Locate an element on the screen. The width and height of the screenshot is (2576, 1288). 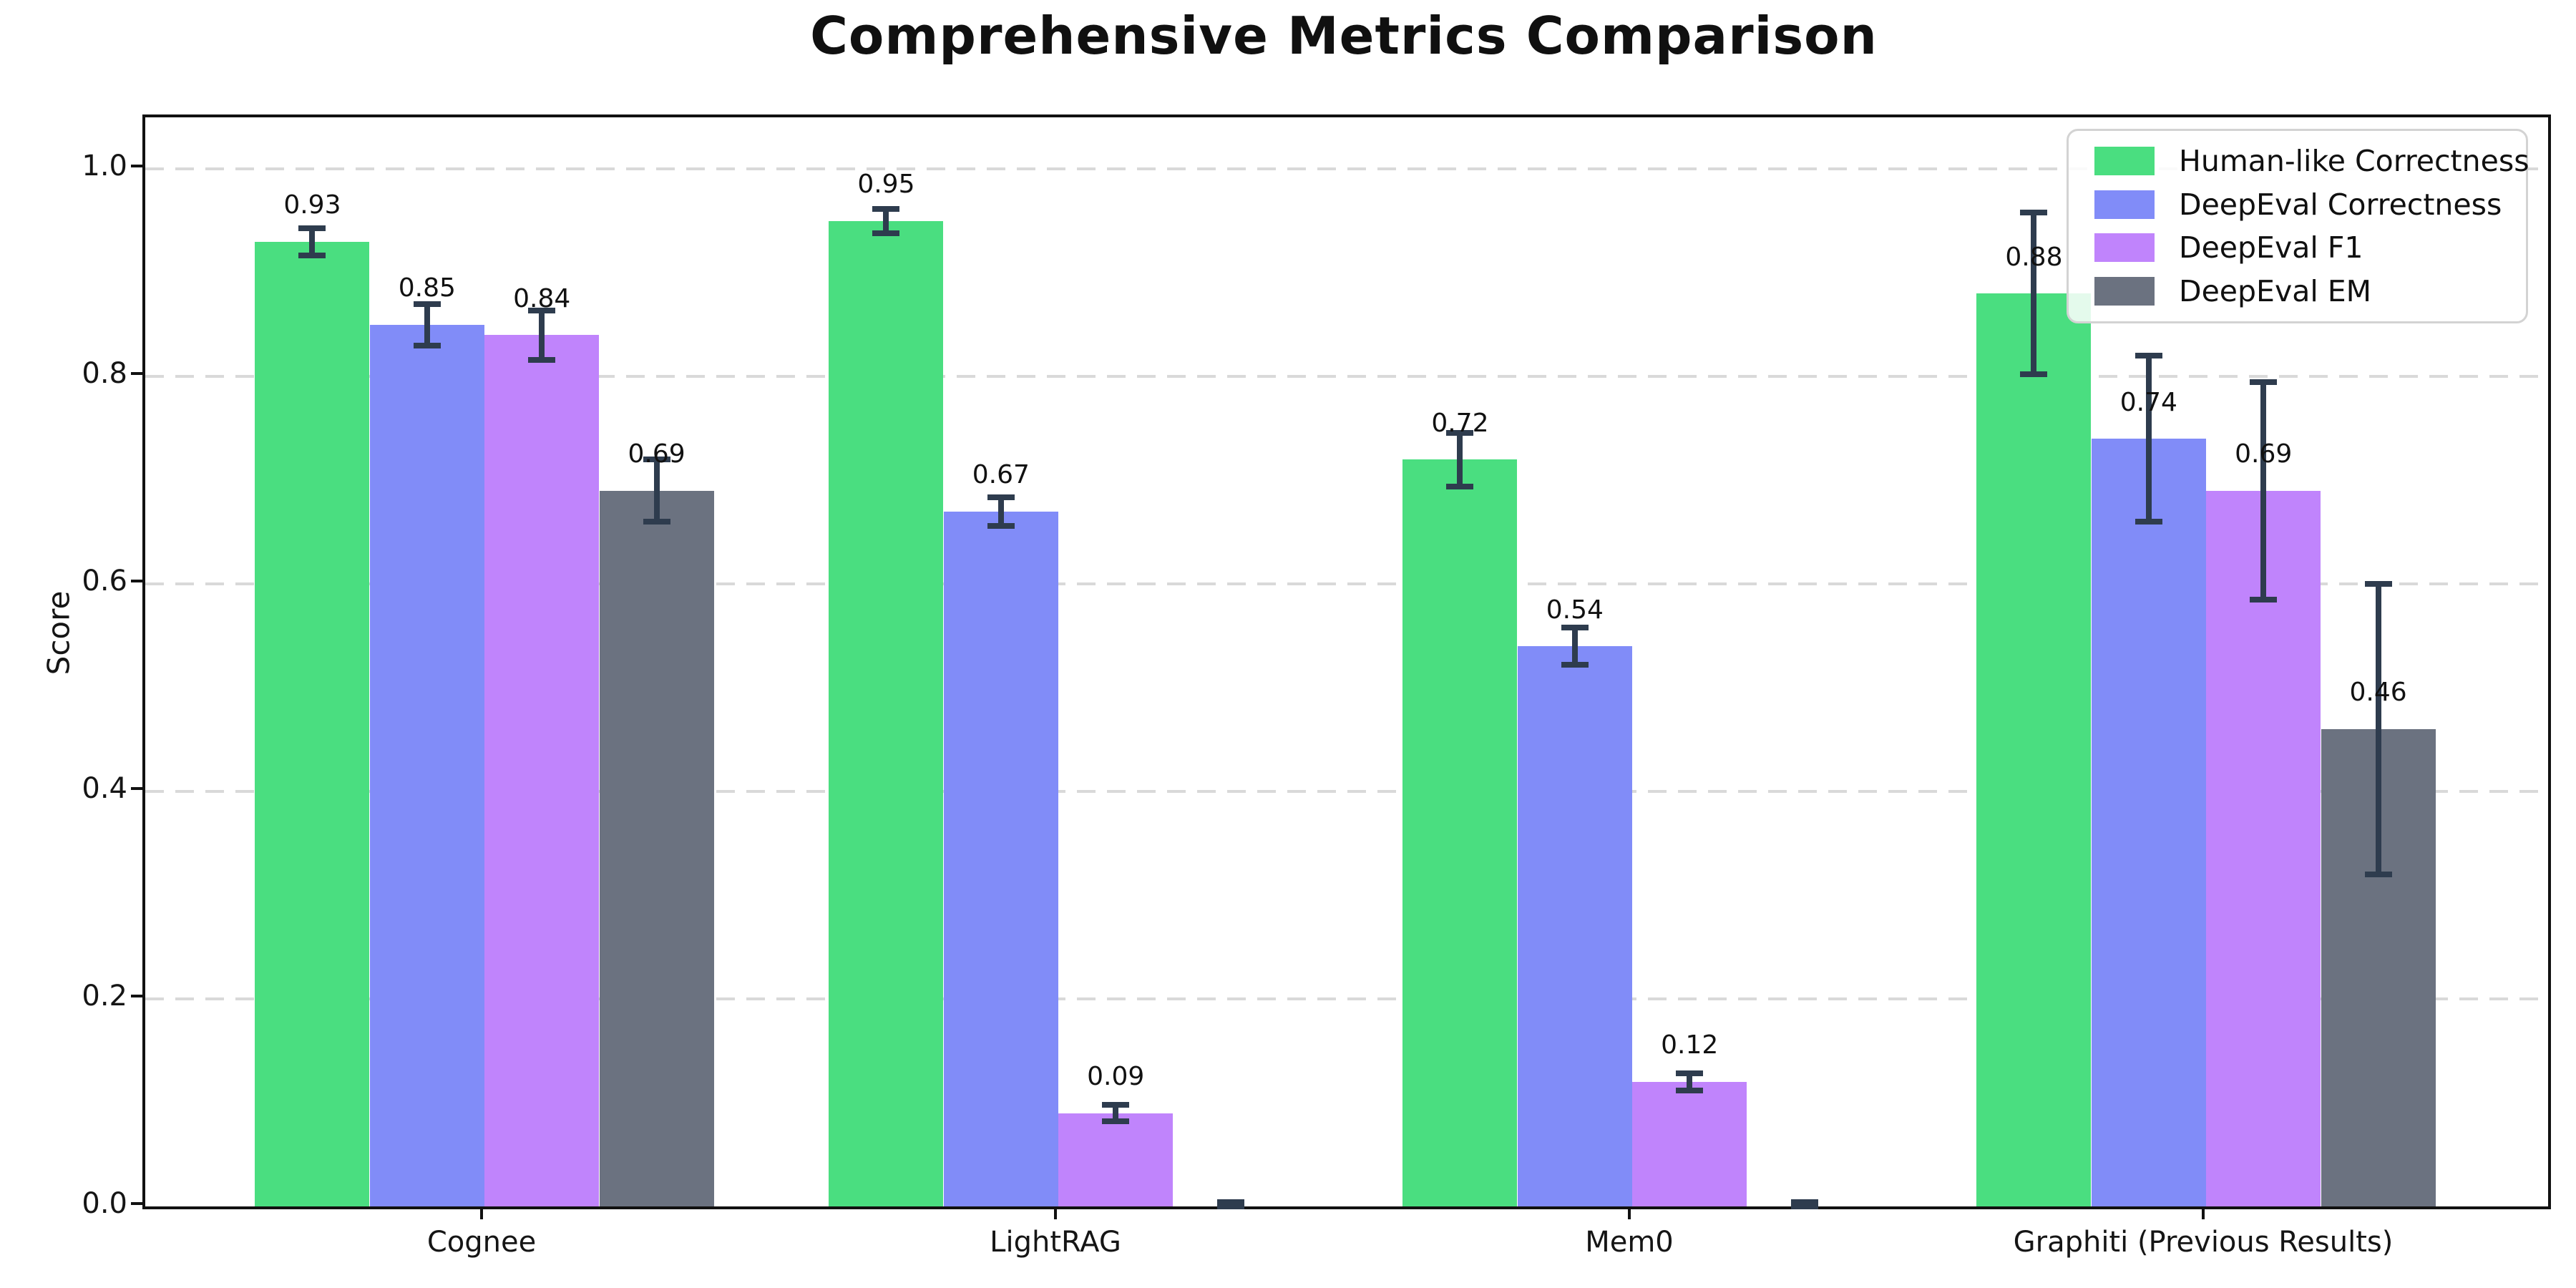
value-label: 0.72 is located at coordinates (1460, 423).